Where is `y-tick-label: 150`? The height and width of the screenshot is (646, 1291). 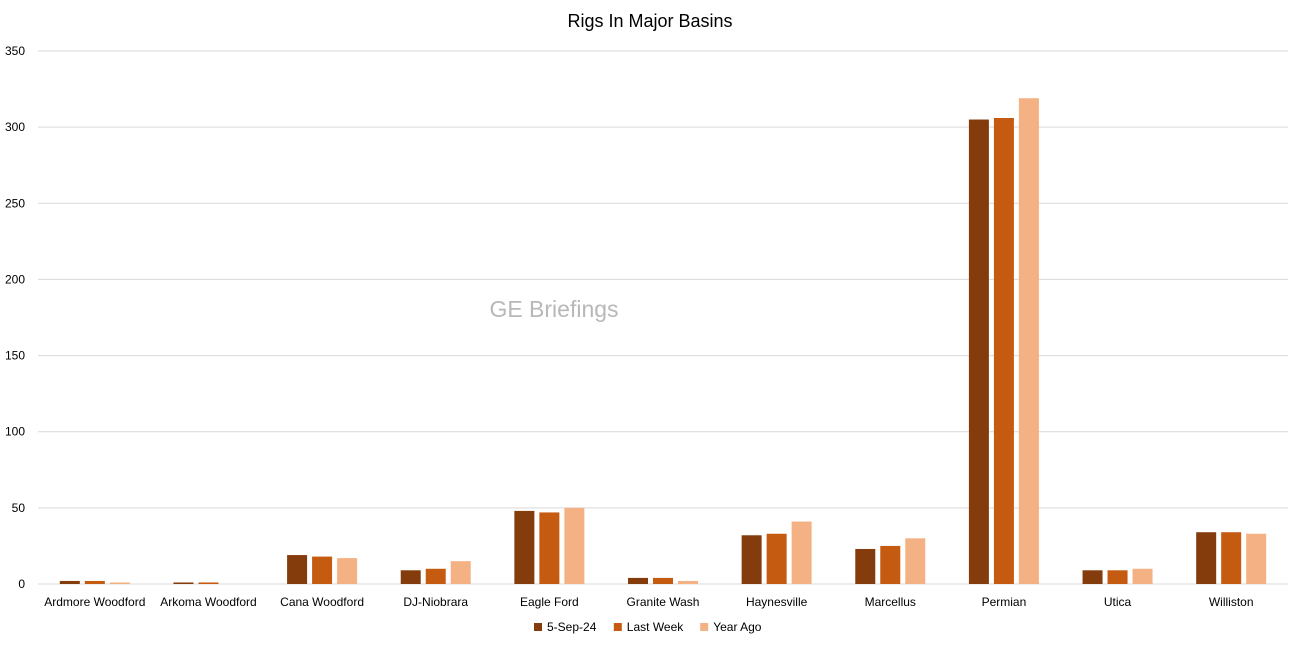
y-tick-label: 150 is located at coordinates (15, 356).